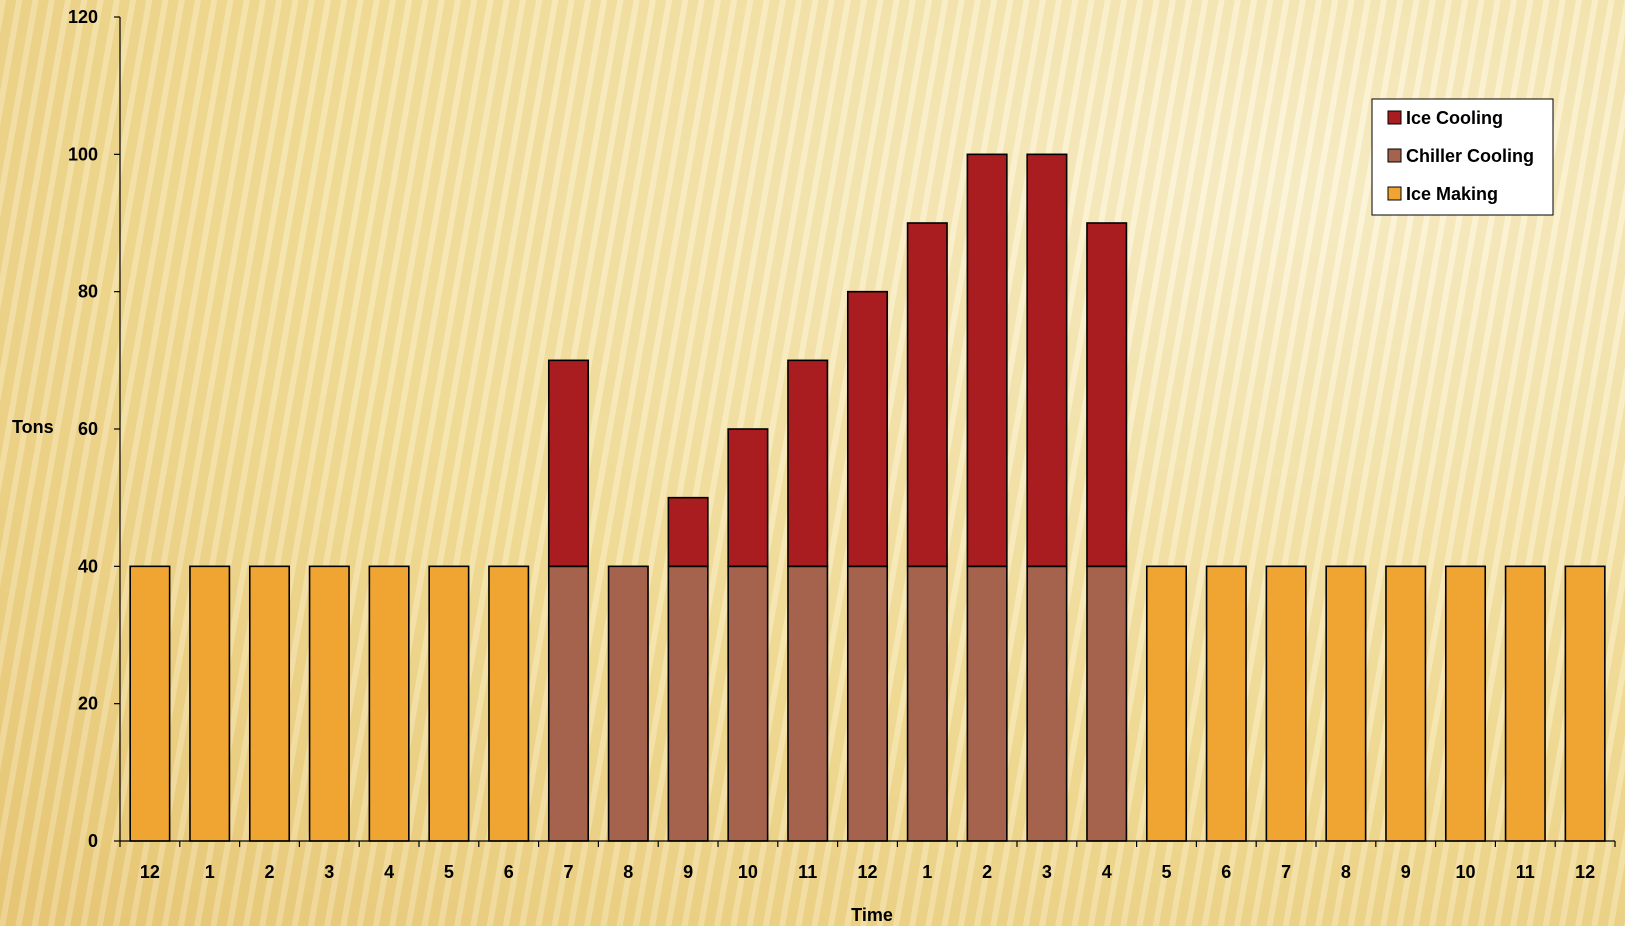 The image size is (1625, 926). Describe the element at coordinates (872, 915) in the screenshot. I see `x-axis-title: Time` at that location.